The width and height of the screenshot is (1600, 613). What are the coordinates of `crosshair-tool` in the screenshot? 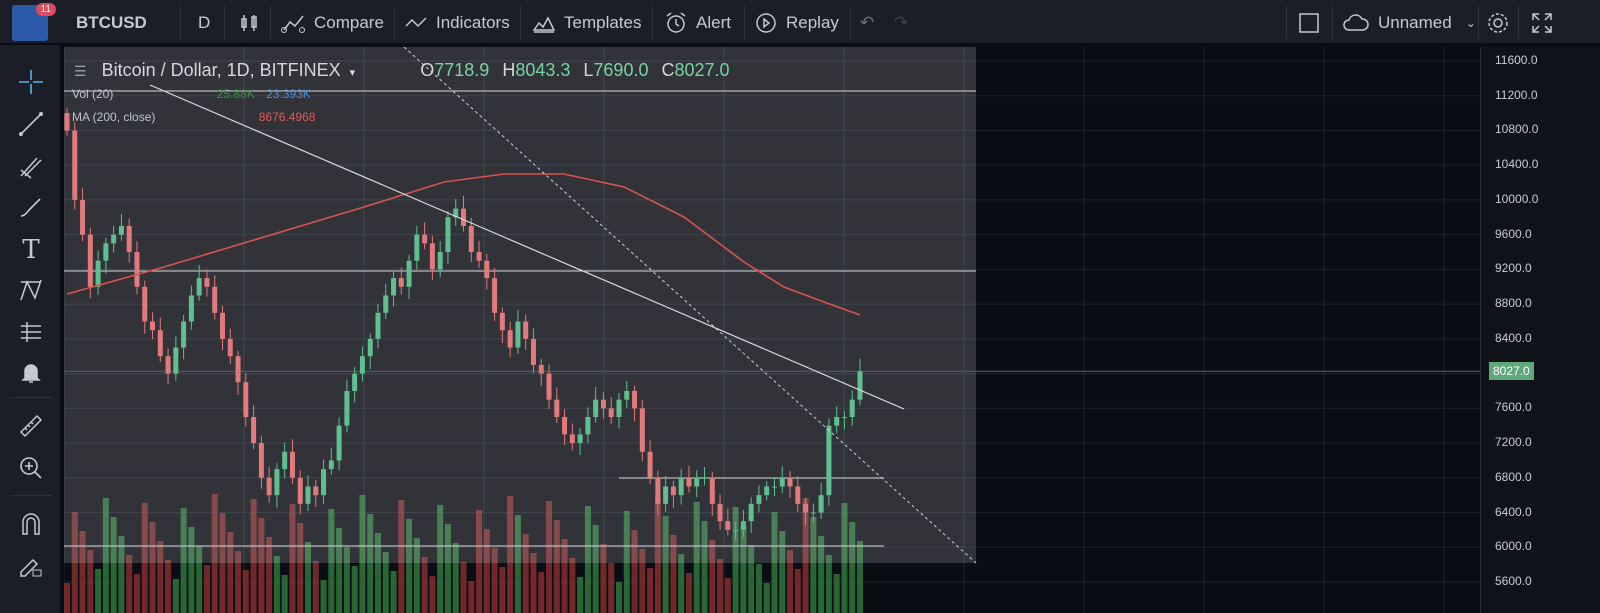 It's located at (31, 82).